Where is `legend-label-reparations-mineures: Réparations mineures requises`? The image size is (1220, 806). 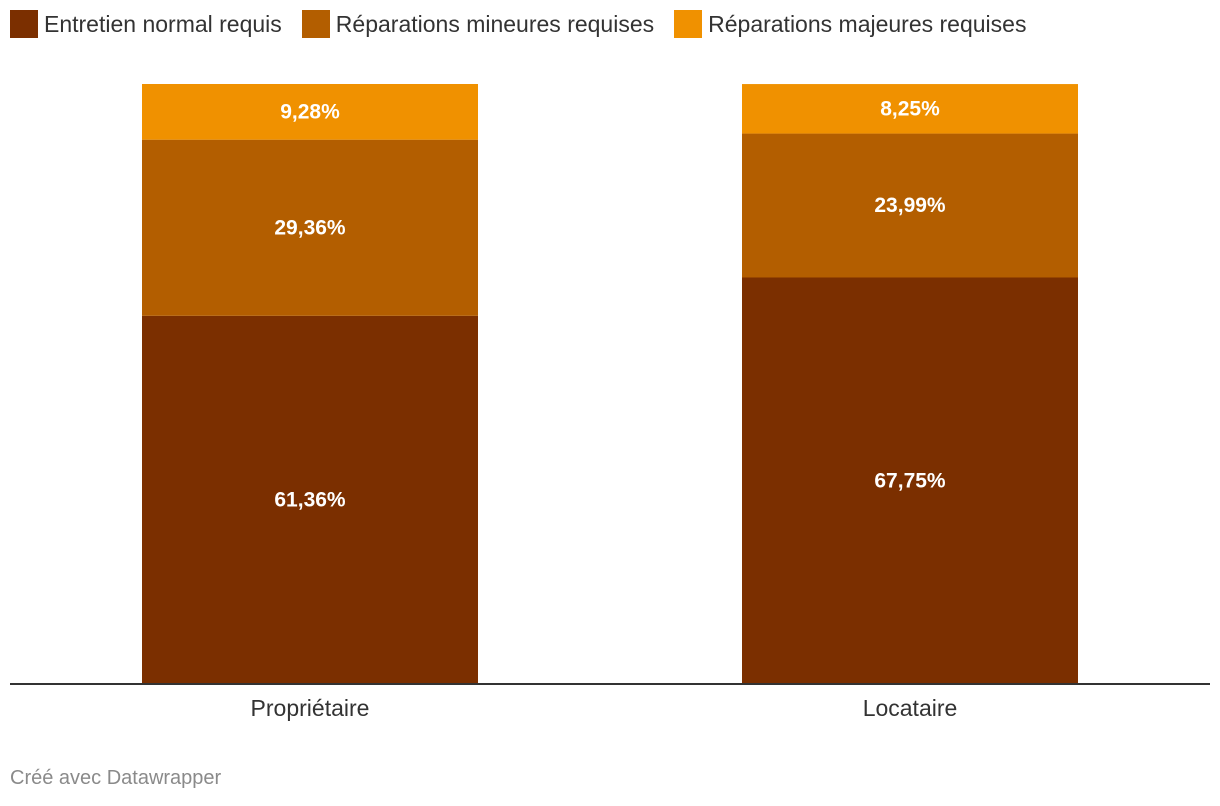 legend-label-reparations-mineures: Réparations mineures requises is located at coordinates (495, 23).